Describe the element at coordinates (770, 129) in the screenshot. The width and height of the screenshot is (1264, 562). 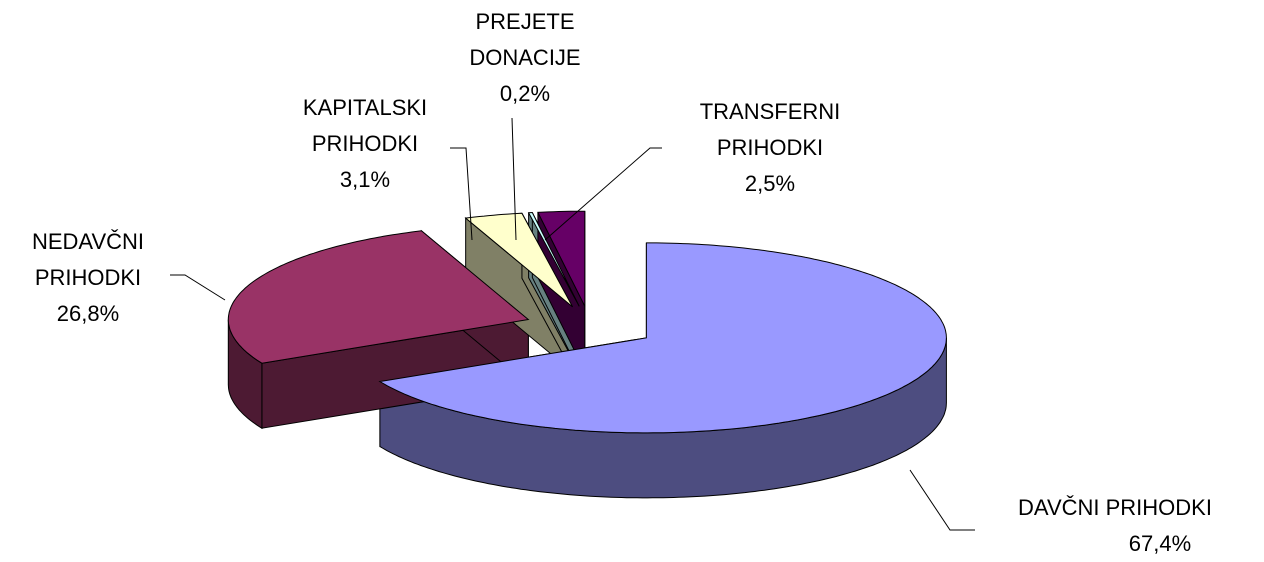
I see `category-label: TRANSFERNI PRIHODKI` at that location.